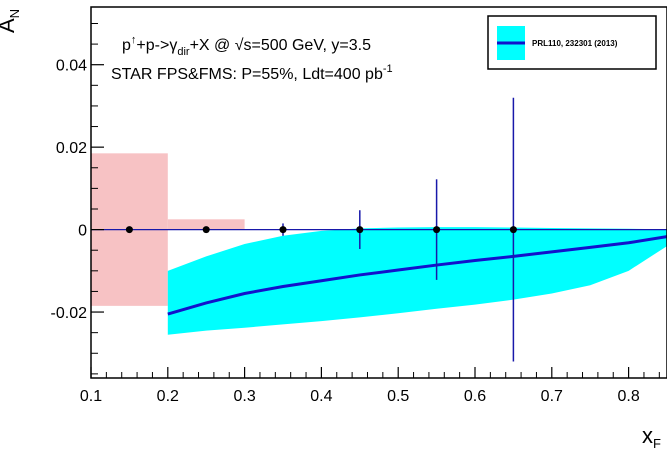 The image size is (667, 454). Describe the element at coordinates (246, 46) in the screenshot. I see `annotation-process: p↑+p->γdir+X @ √s=500 GeV, y=3.5` at that location.